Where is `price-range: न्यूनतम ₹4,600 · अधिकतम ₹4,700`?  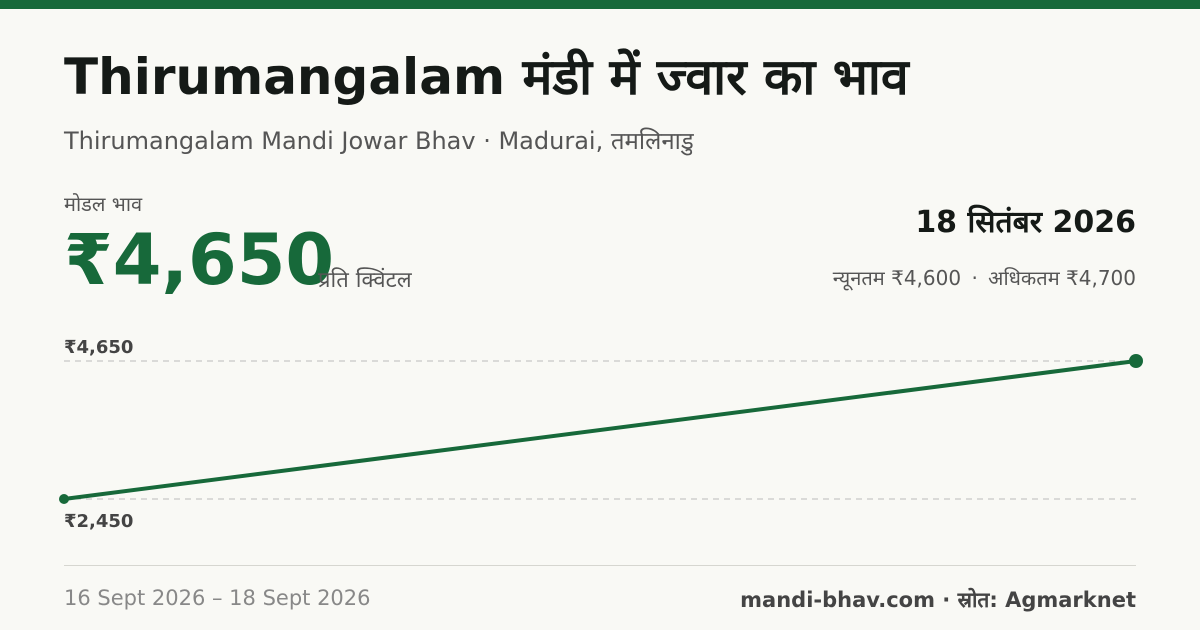
price-range: न्यूनतम ₹4,600 · अधिकतम ₹4,700 is located at coordinates (984, 277).